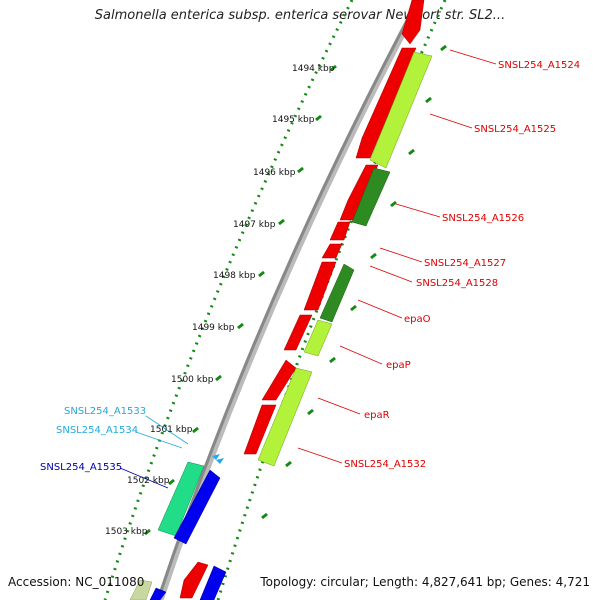 This screenshot has height=600, width=600. I want to click on kbp-label: 1495 kbp, so click(293, 120).